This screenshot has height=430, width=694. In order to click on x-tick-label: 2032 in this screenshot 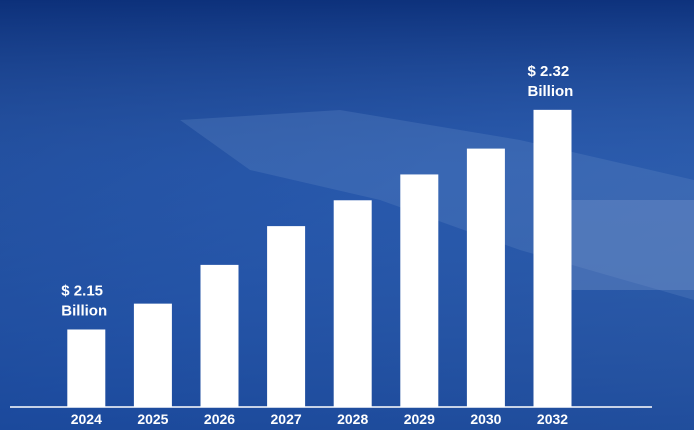, I will do `click(552, 419)`.